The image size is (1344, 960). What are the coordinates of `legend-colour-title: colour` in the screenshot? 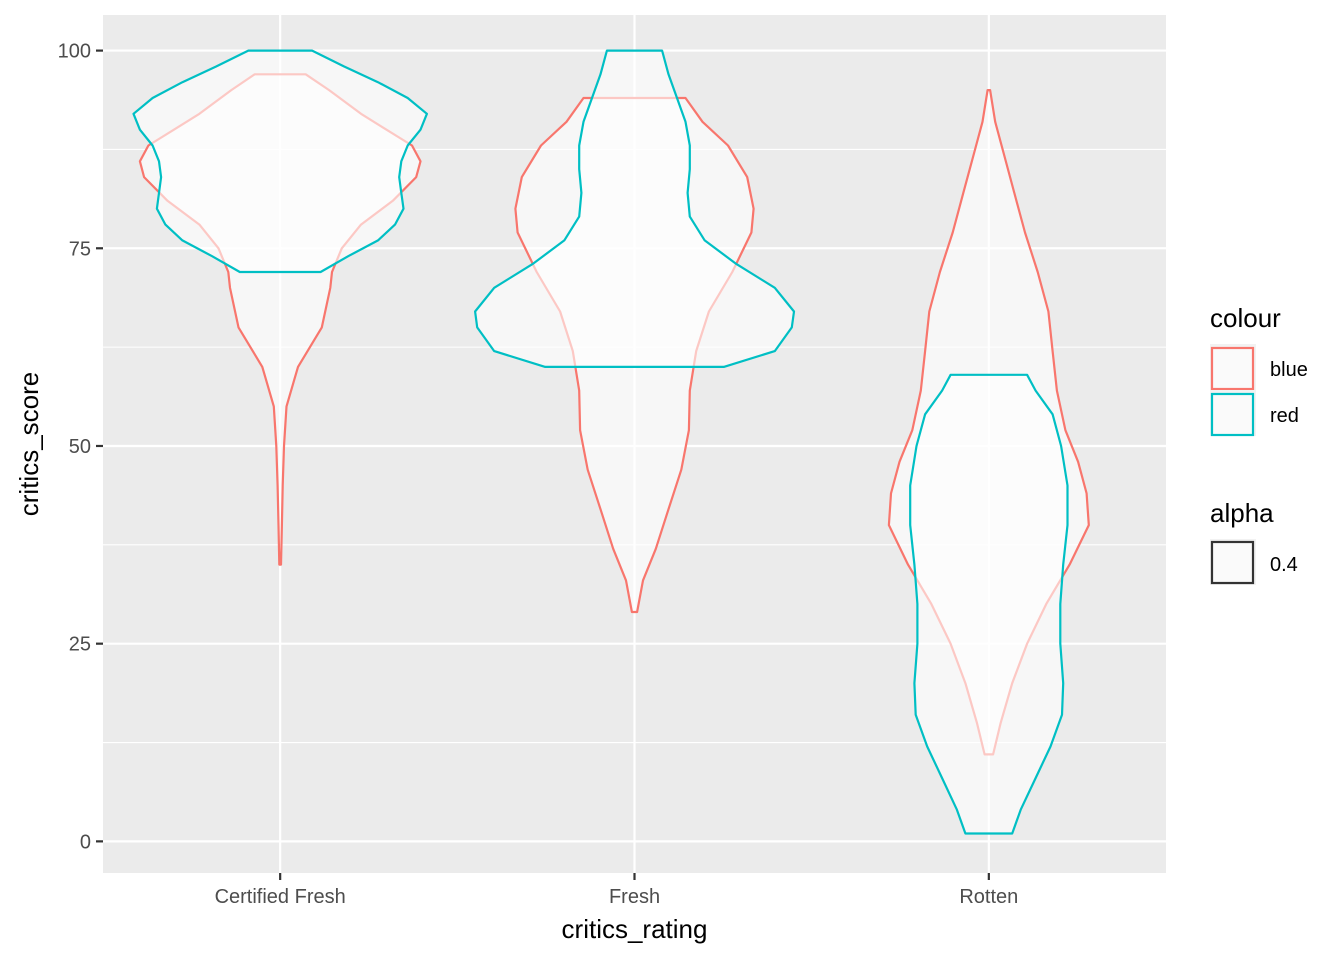 It's located at (1245, 318).